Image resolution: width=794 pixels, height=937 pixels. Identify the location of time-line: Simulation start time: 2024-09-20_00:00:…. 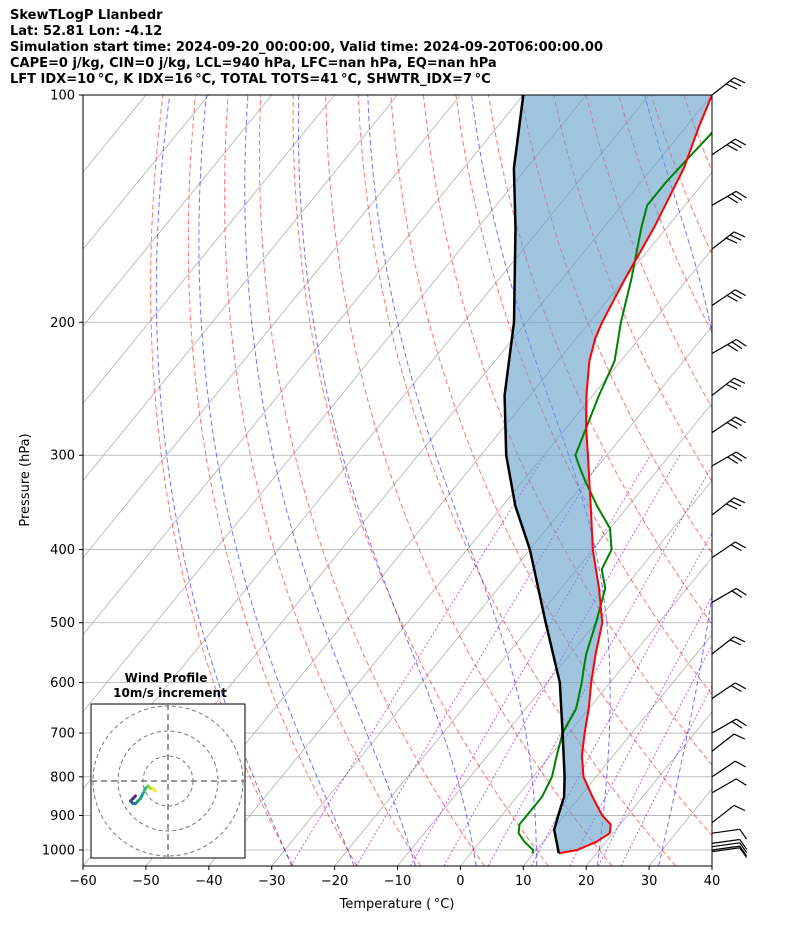
(306, 47).